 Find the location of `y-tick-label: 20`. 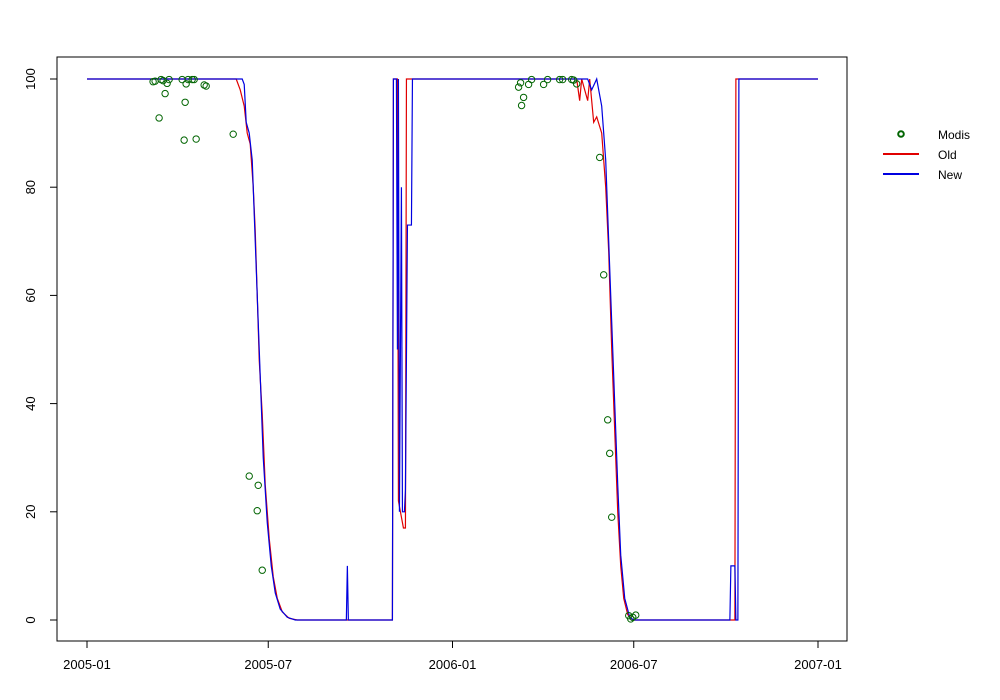

y-tick-label: 20 is located at coordinates (30, 512).